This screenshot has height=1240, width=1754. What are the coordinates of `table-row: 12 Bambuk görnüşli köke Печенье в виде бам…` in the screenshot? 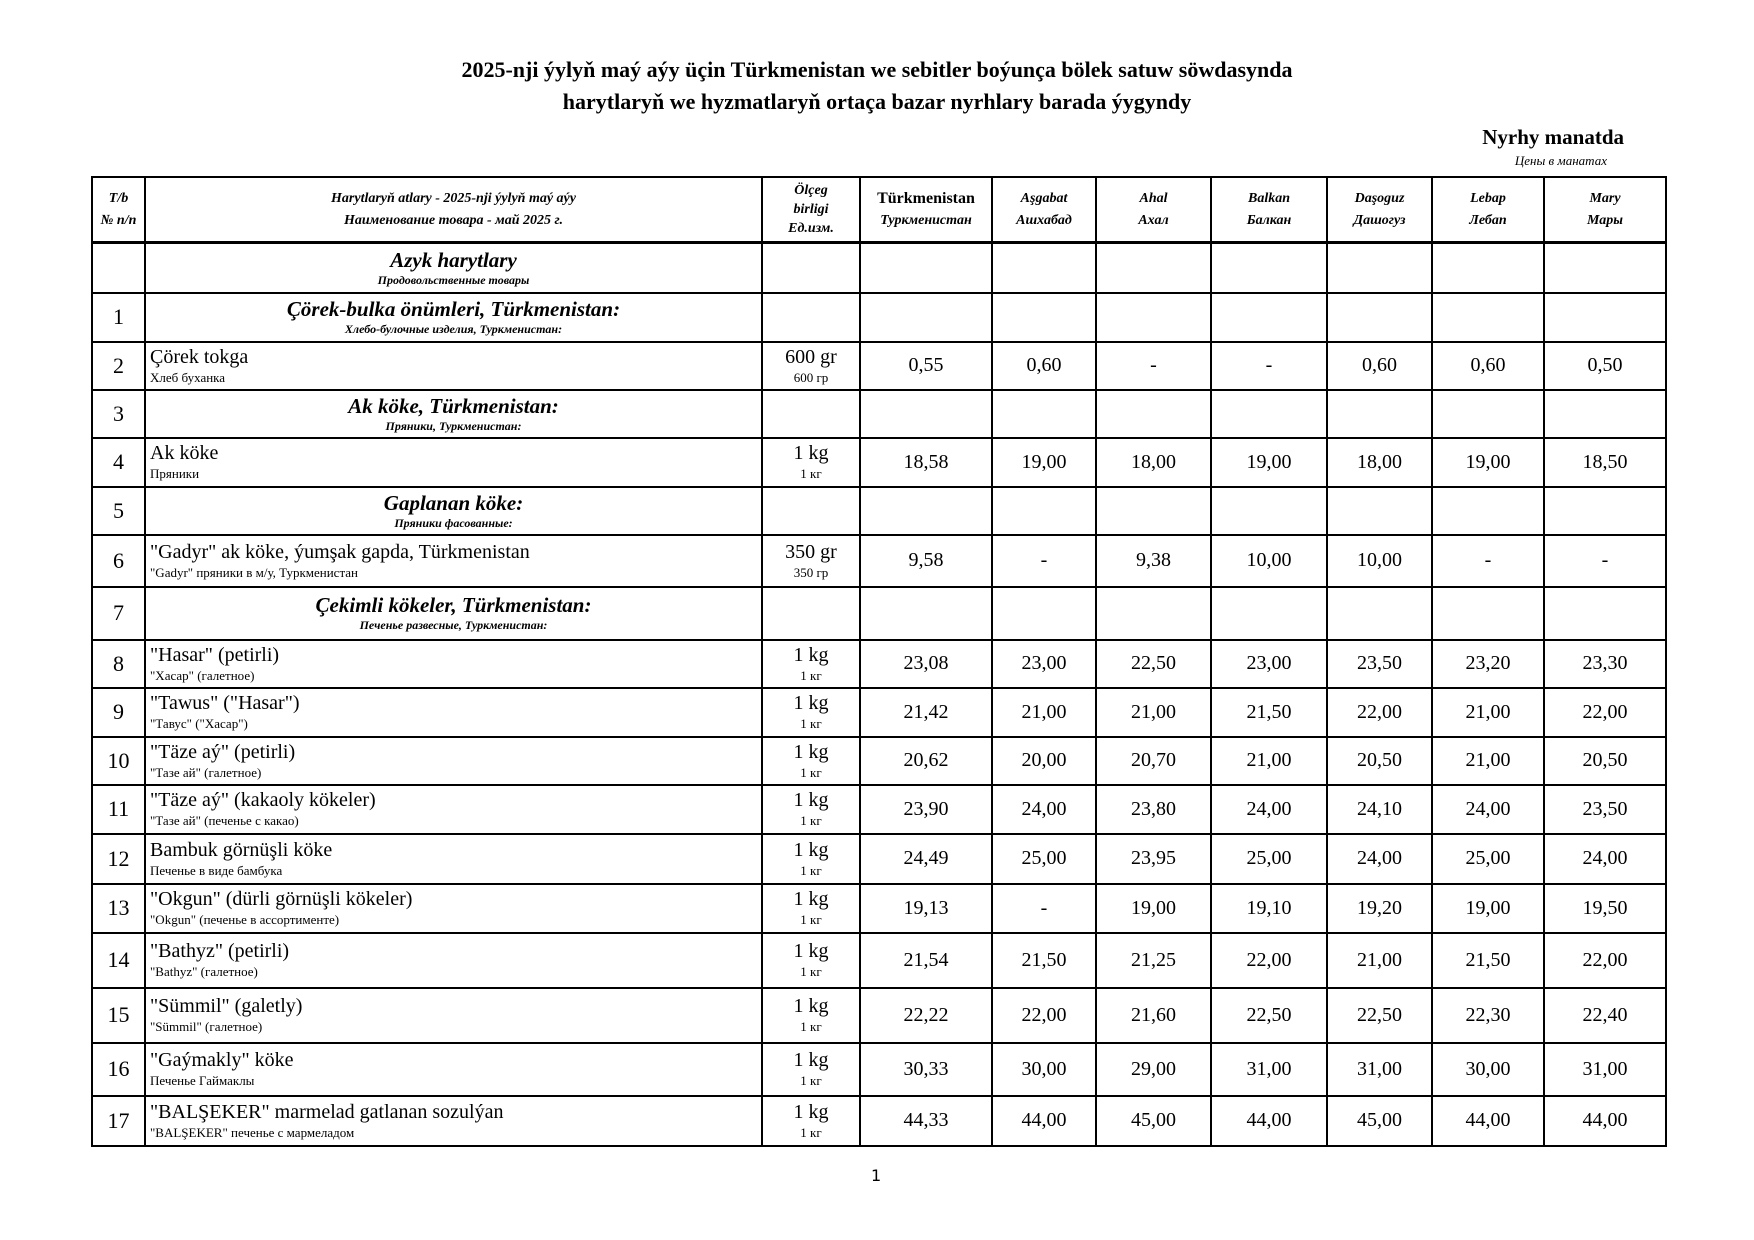 It's located at (879, 858).